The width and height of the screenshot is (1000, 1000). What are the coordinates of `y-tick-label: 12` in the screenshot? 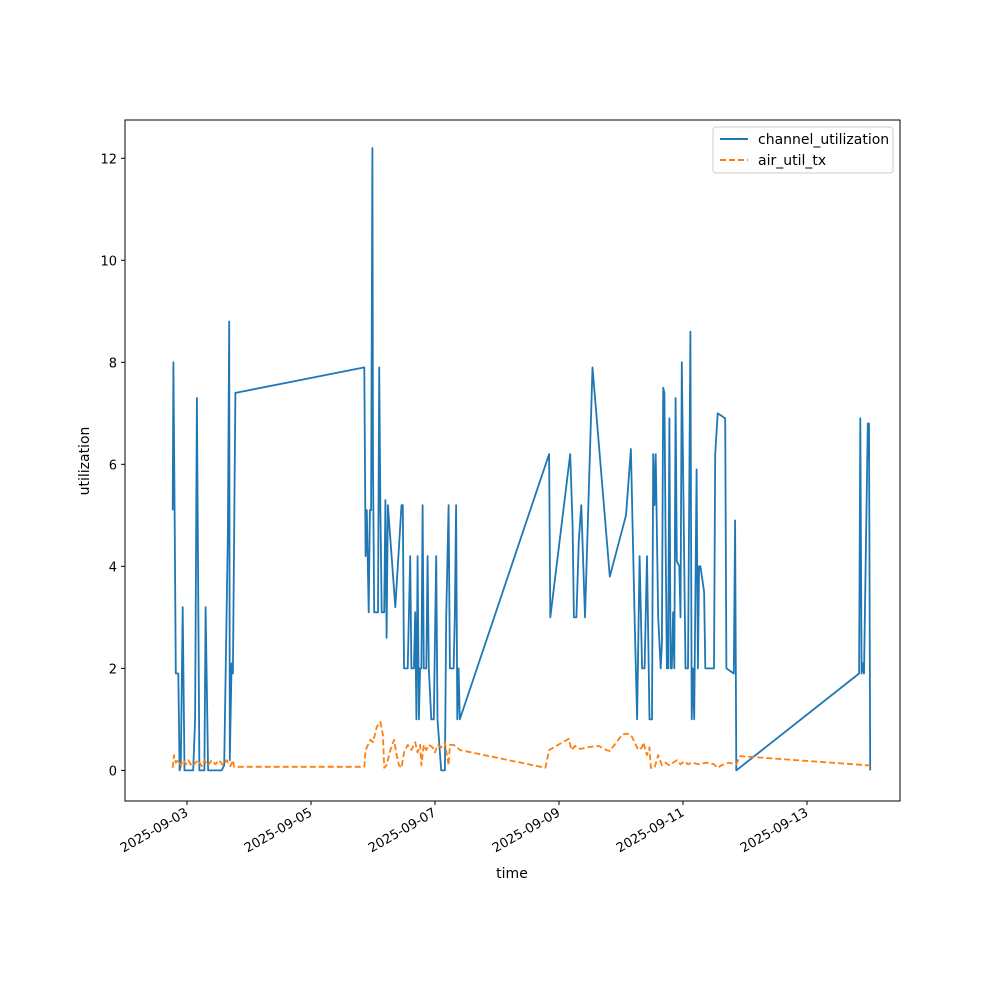 It's located at (108, 159).